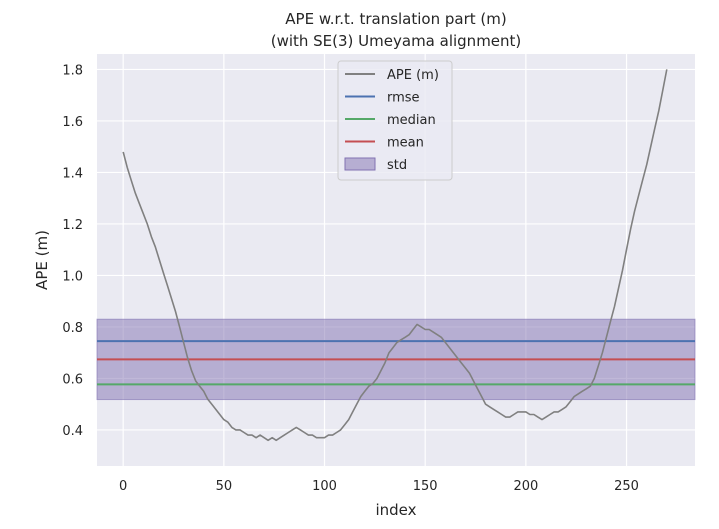 The width and height of the screenshot is (719, 529). I want to click on legend-label: mean, so click(405, 143).